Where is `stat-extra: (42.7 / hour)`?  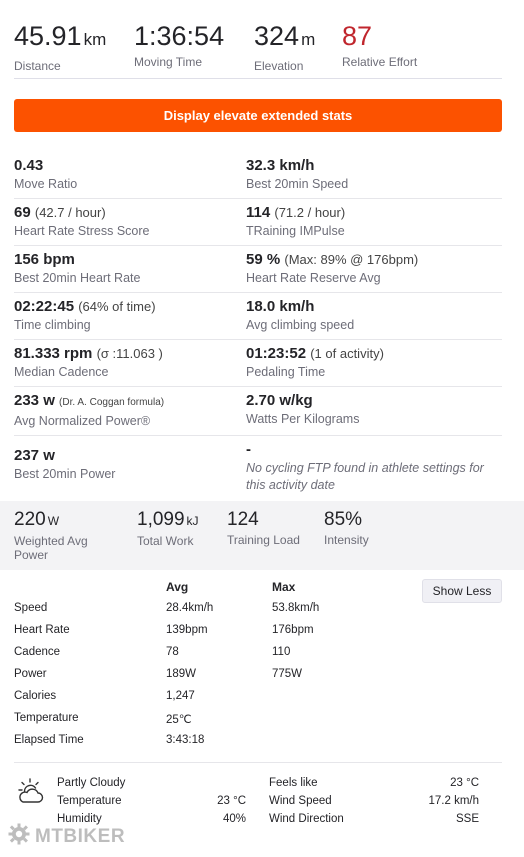
stat-extra: (42.7 / hour) is located at coordinates (70, 212).